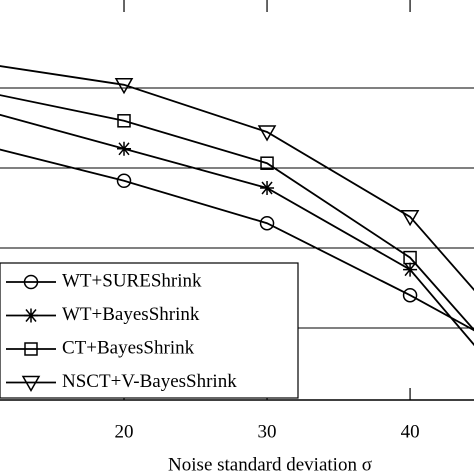 The image size is (474, 474). I want to click on legend-label: WT+SUREShrink, so click(132, 280).